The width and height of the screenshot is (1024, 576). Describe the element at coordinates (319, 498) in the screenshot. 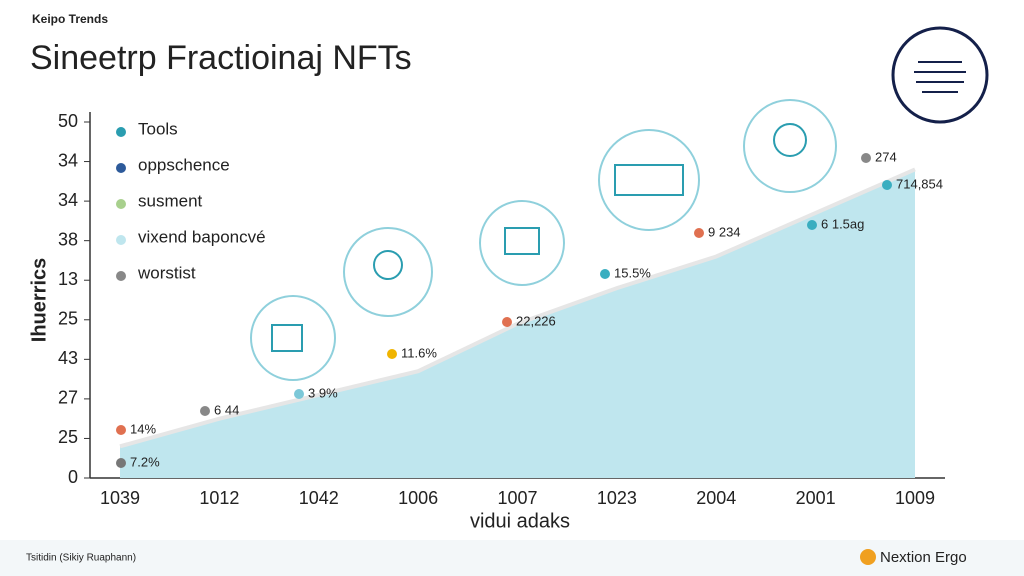

I see `x-tick-label: 1042` at that location.